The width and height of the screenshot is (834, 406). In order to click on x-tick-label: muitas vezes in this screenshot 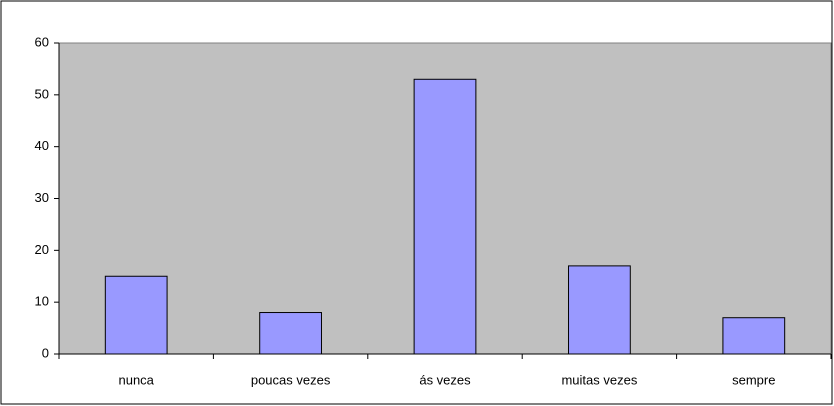, I will do `click(599, 379)`.